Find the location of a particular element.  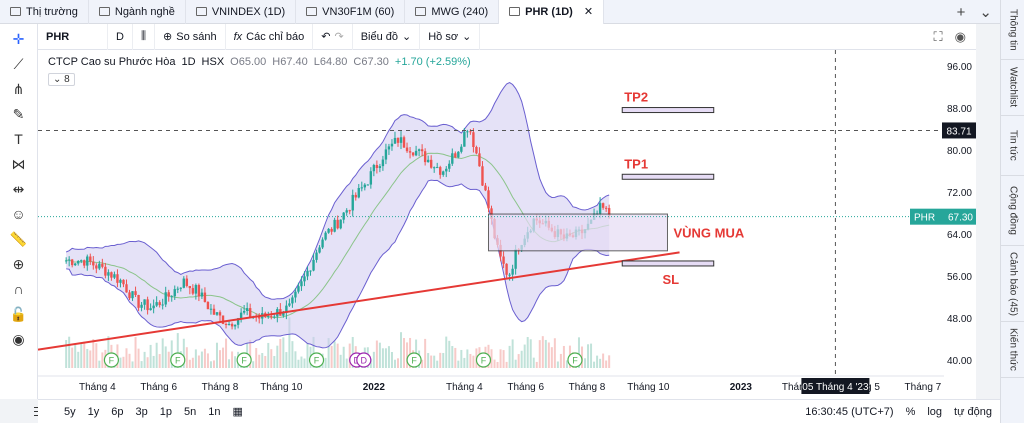

add-tab-icon: + is located at coordinates (961, 12).